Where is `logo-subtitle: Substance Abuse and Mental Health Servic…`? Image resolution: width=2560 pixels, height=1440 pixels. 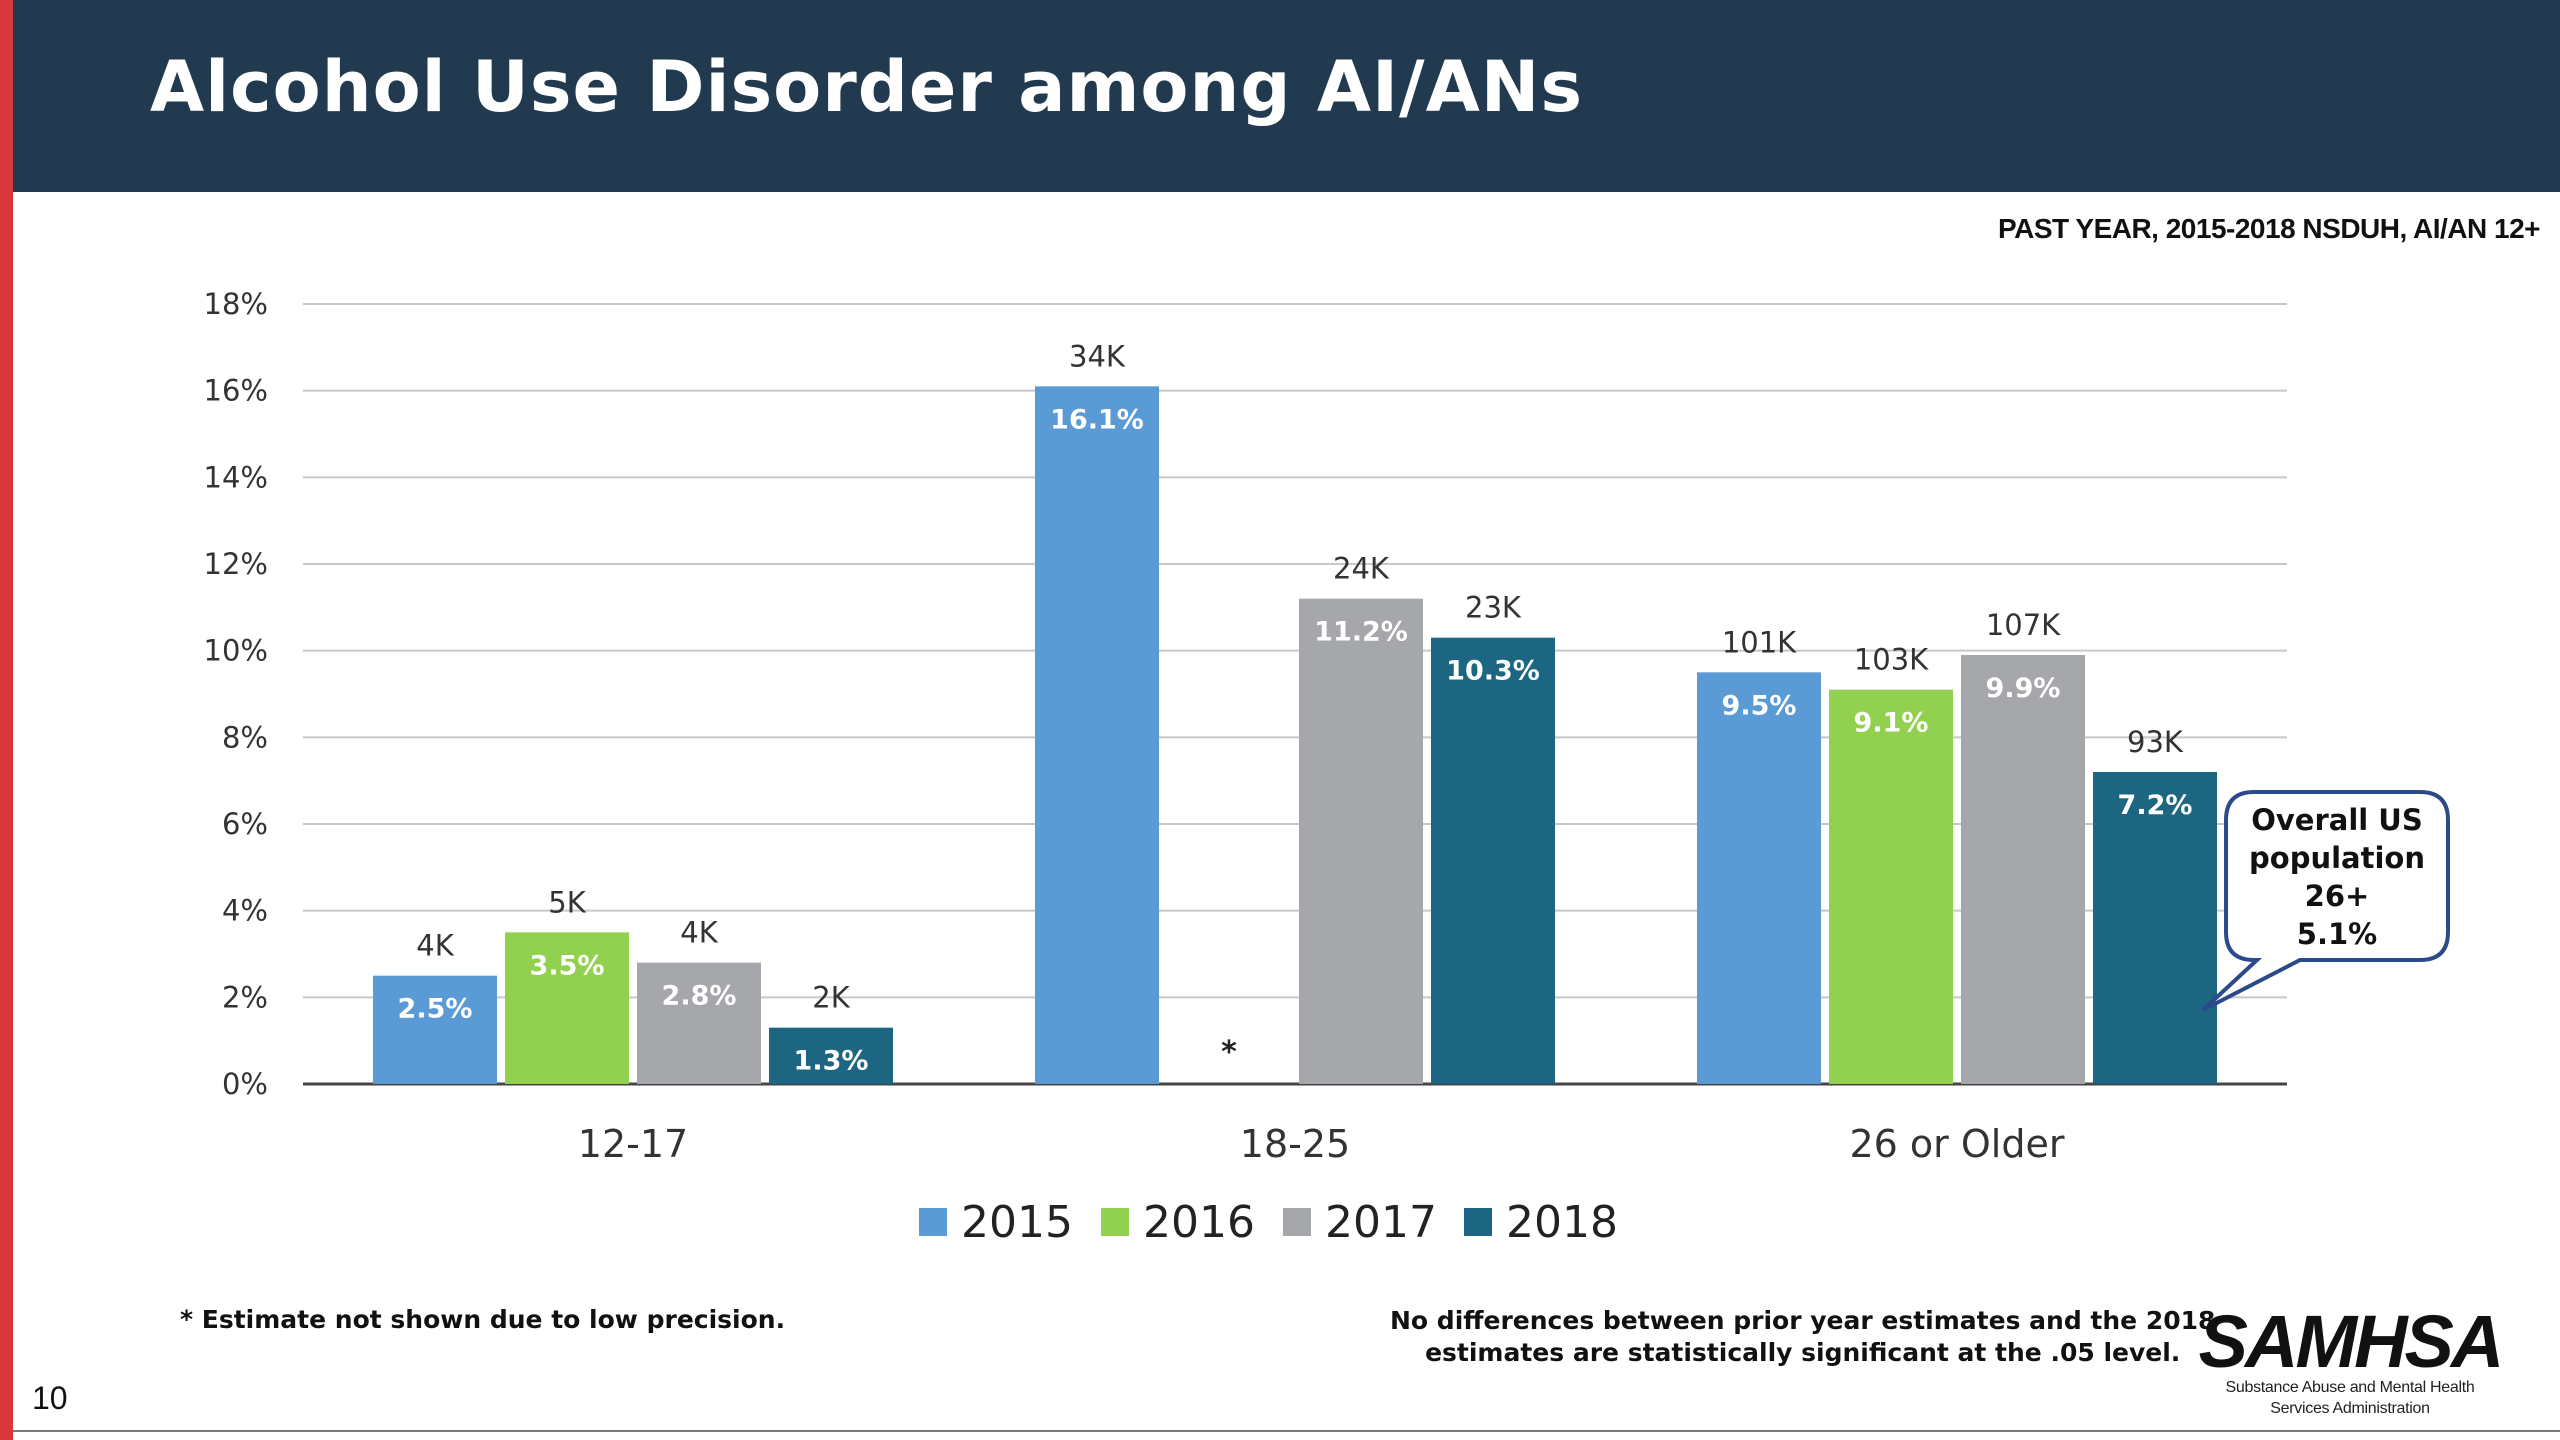 logo-subtitle: Substance Abuse and Mental Health Servic… is located at coordinates (2350, 1398).